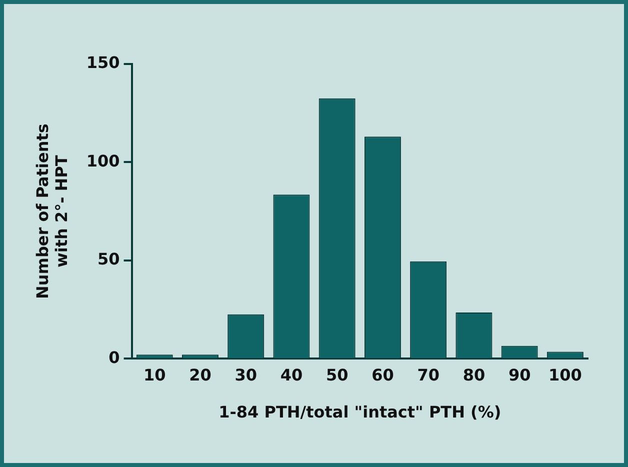 This screenshot has height=467, width=628. I want to click on y-axis-title: Number of Patients with 2°- HPT, so click(51, 211).